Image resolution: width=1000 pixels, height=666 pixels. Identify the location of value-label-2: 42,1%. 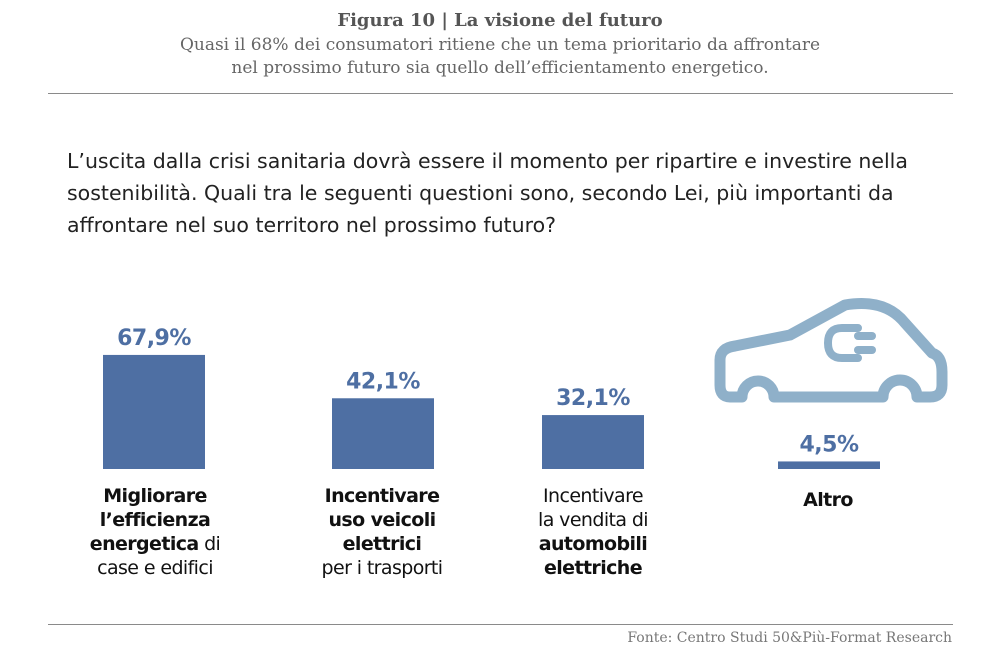
(383, 381).